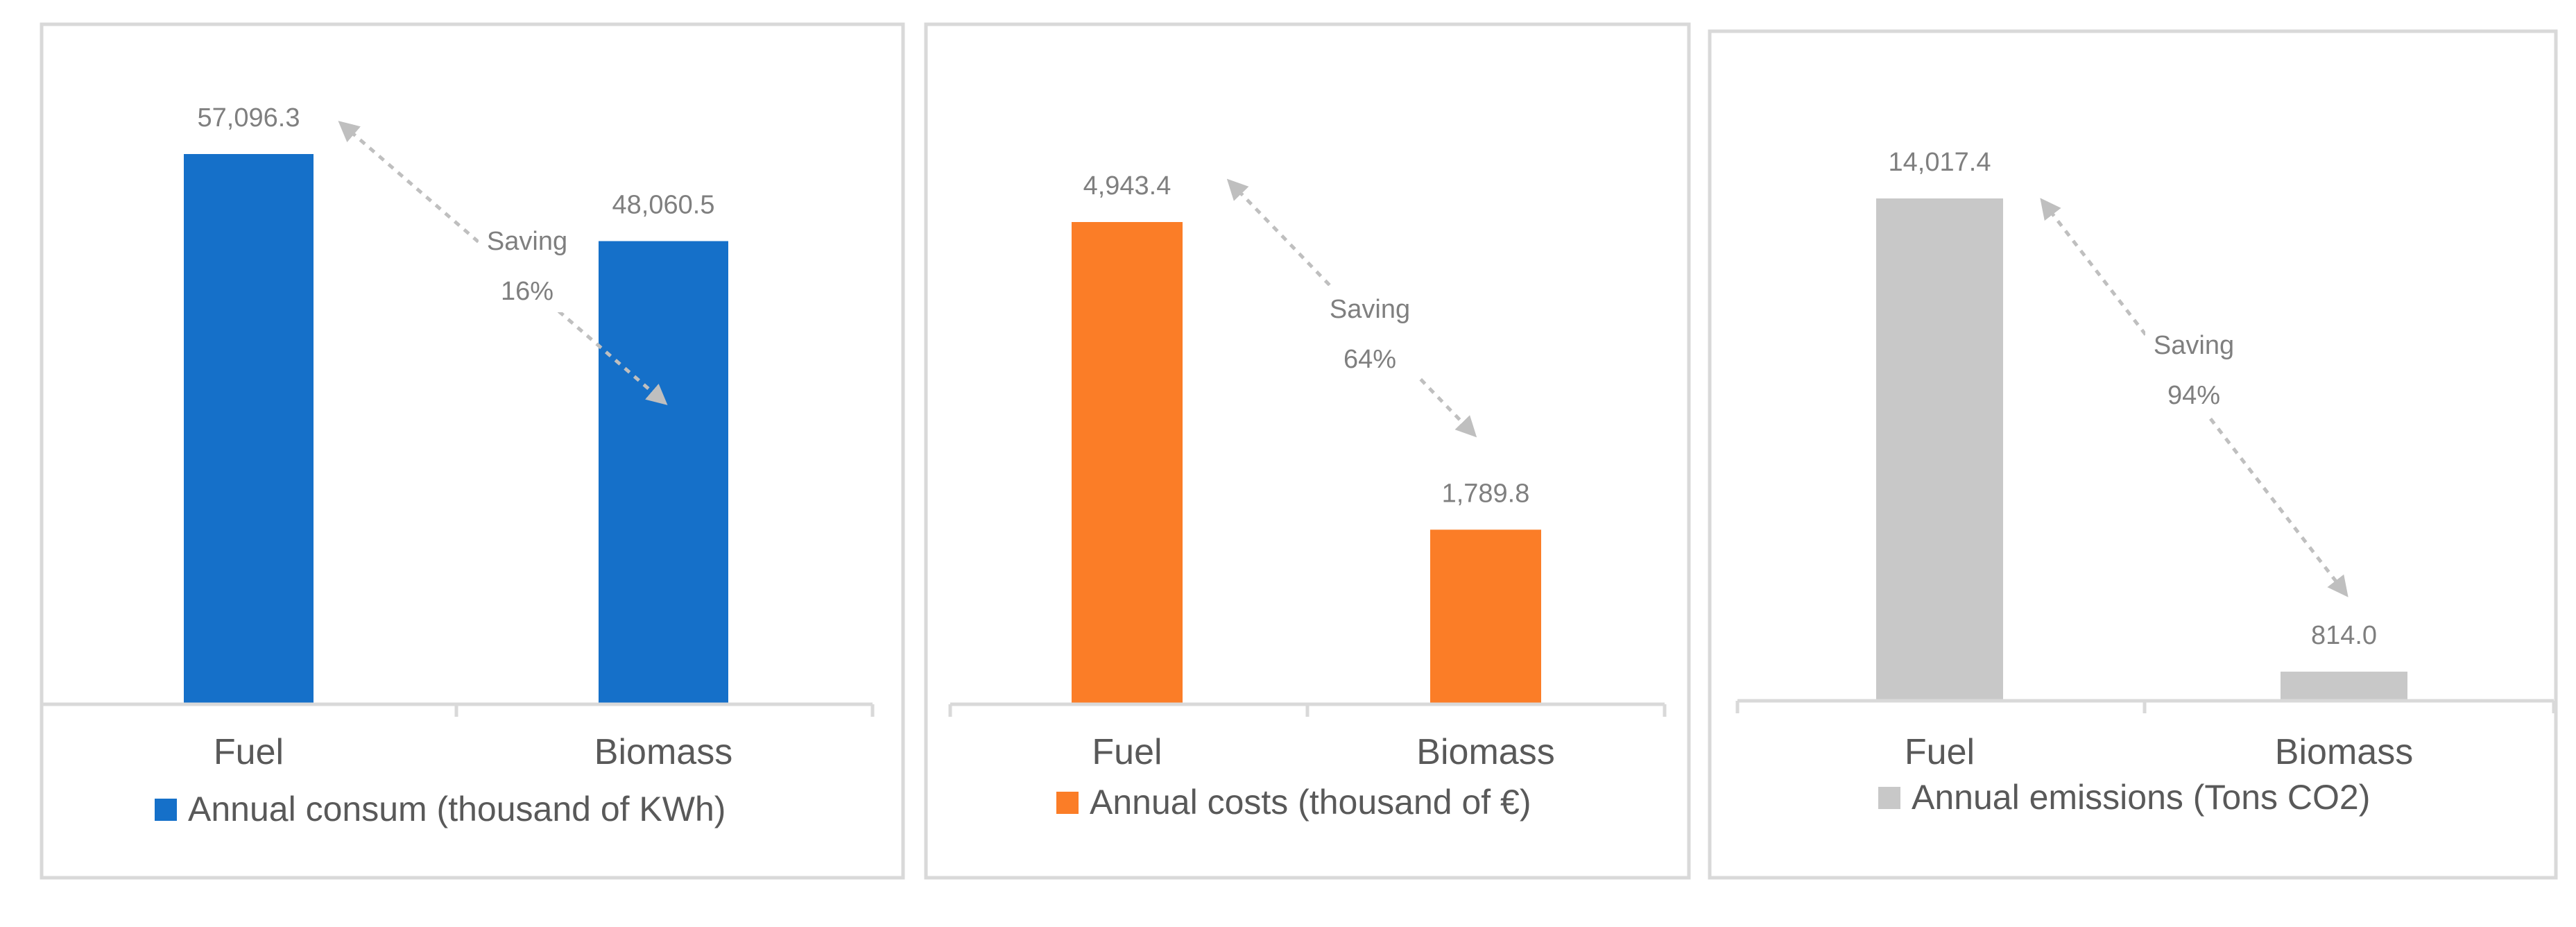  What do you see at coordinates (1940, 162) in the screenshot?
I see `data-label: 14,017.4` at bounding box center [1940, 162].